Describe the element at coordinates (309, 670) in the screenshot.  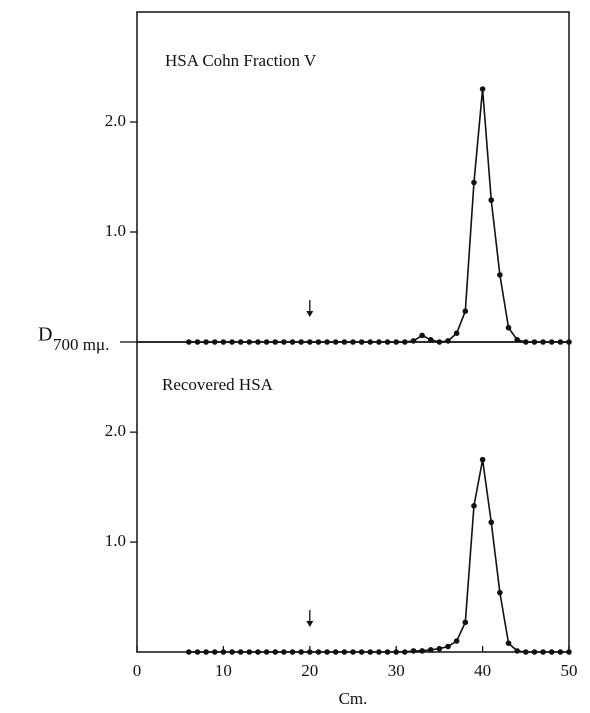
I see `x-tick-label: 20` at that location.